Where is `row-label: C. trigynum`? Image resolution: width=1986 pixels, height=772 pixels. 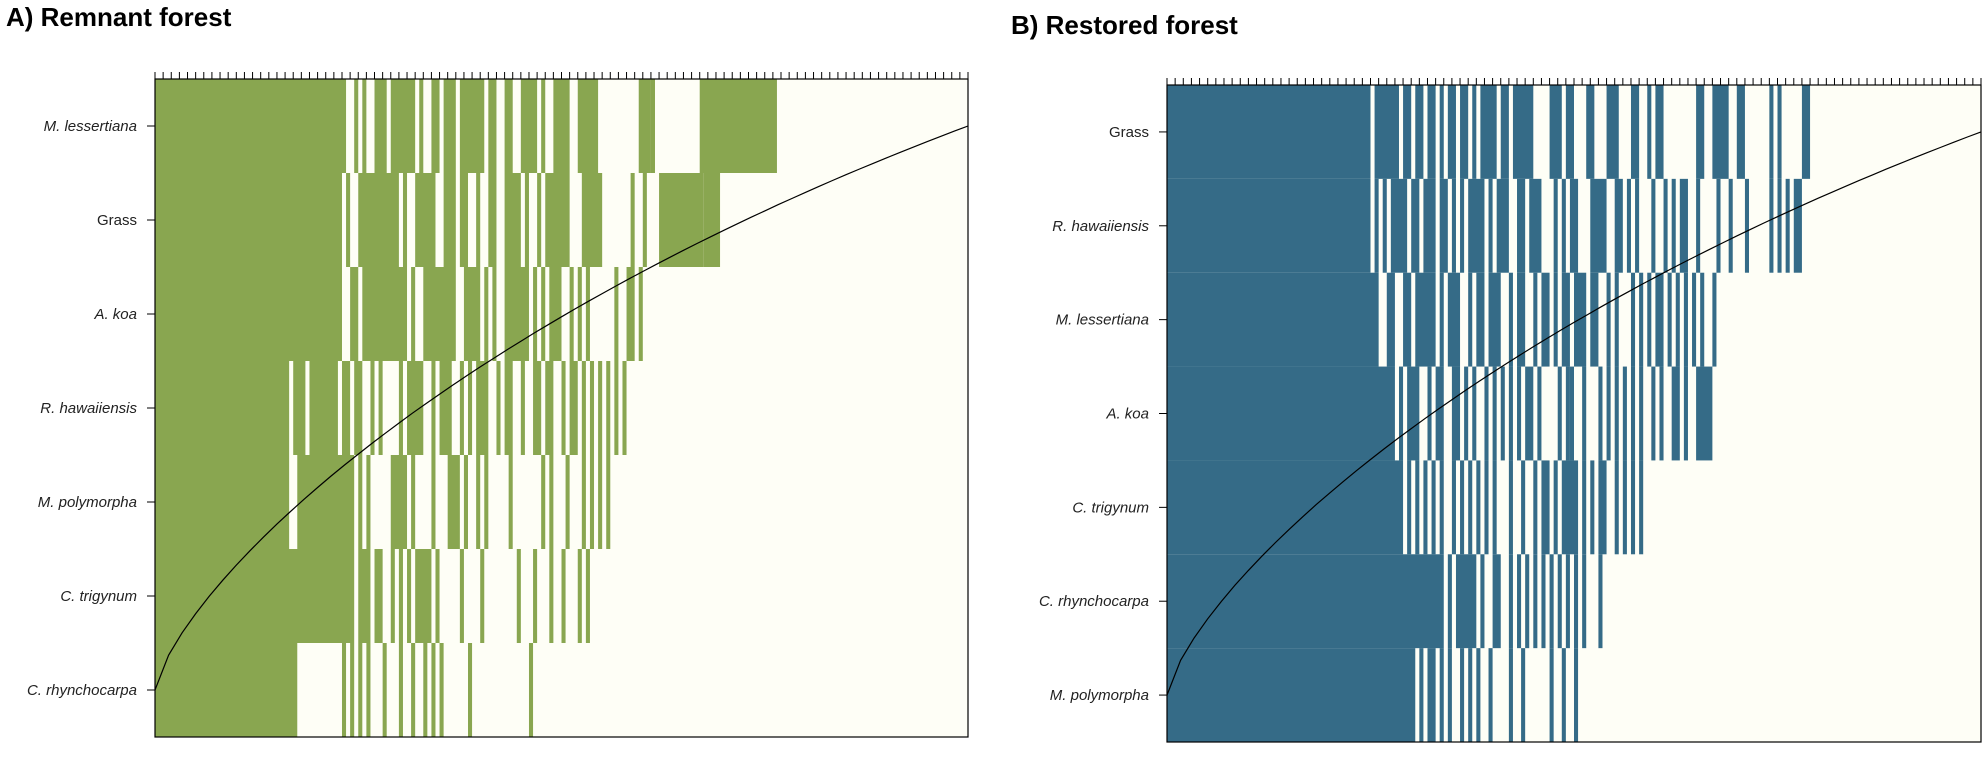 row-label: C. trigynum is located at coordinates (98, 596).